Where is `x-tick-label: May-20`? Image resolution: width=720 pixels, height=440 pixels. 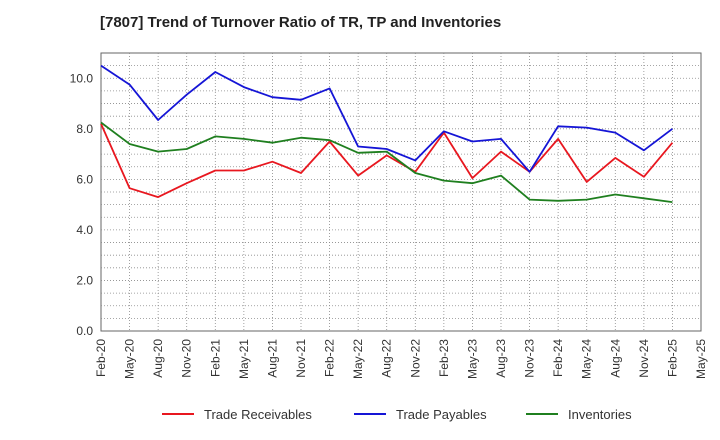 x-tick-label: May-20 is located at coordinates (130, 359).